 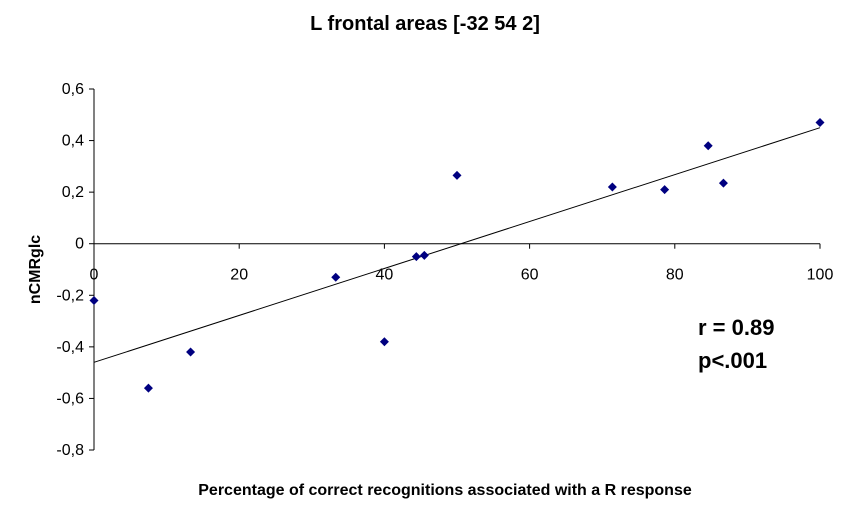 What do you see at coordinates (70, 347) in the screenshot?
I see `y-tick-label: -0,4` at bounding box center [70, 347].